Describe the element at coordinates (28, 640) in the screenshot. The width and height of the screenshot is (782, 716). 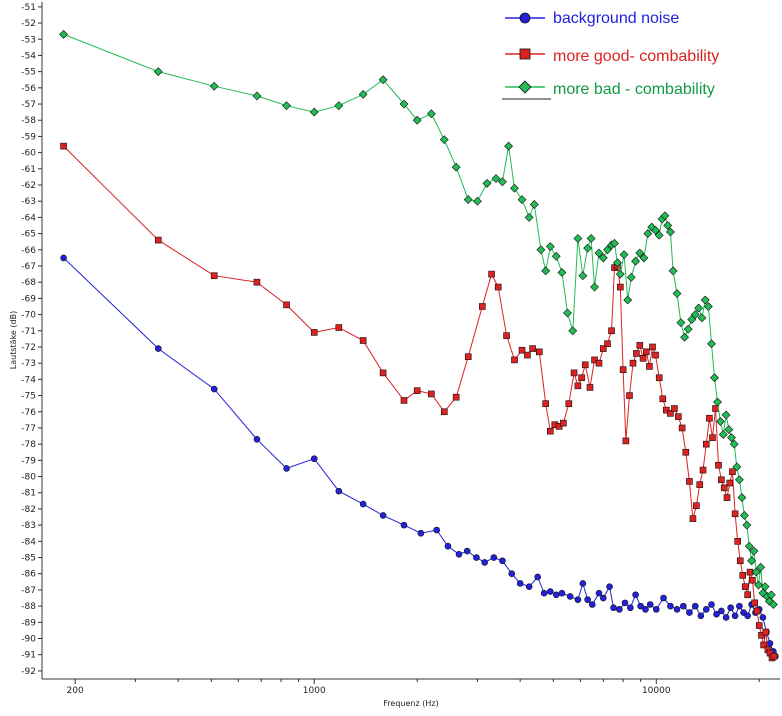
I see `y-tick-label: -90` at that location.